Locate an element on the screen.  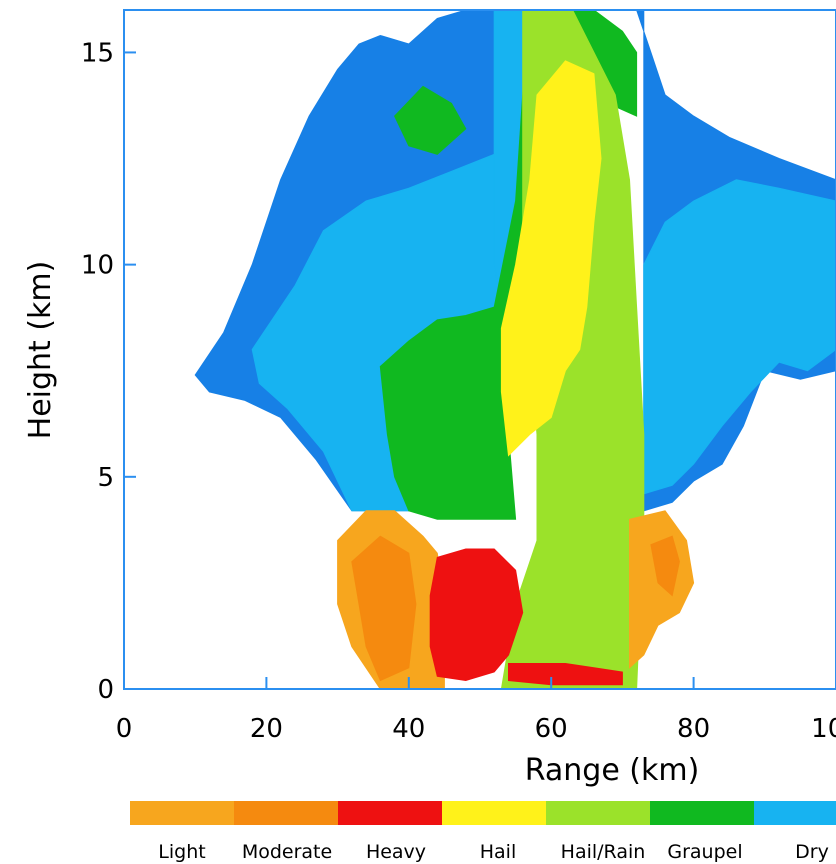
legend-swatch-heavy is located at coordinates (390, 813).